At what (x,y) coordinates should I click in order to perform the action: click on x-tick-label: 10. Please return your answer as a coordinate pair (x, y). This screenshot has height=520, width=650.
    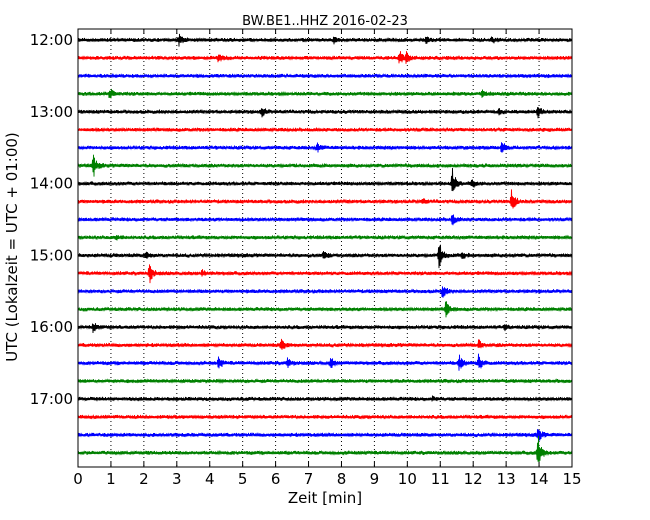
    Looking at the image, I should click on (407, 479).